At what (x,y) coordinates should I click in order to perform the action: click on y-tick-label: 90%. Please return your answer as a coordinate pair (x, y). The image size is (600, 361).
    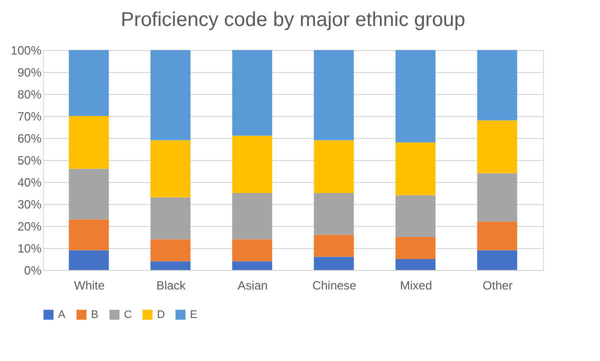
    Looking at the image, I should click on (29, 73).